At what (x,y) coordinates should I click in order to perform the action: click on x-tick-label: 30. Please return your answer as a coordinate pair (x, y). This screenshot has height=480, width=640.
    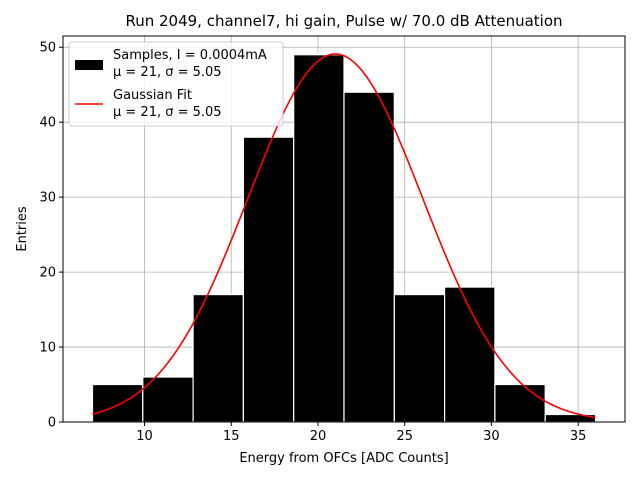
    Looking at the image, I should click on (491, 436).